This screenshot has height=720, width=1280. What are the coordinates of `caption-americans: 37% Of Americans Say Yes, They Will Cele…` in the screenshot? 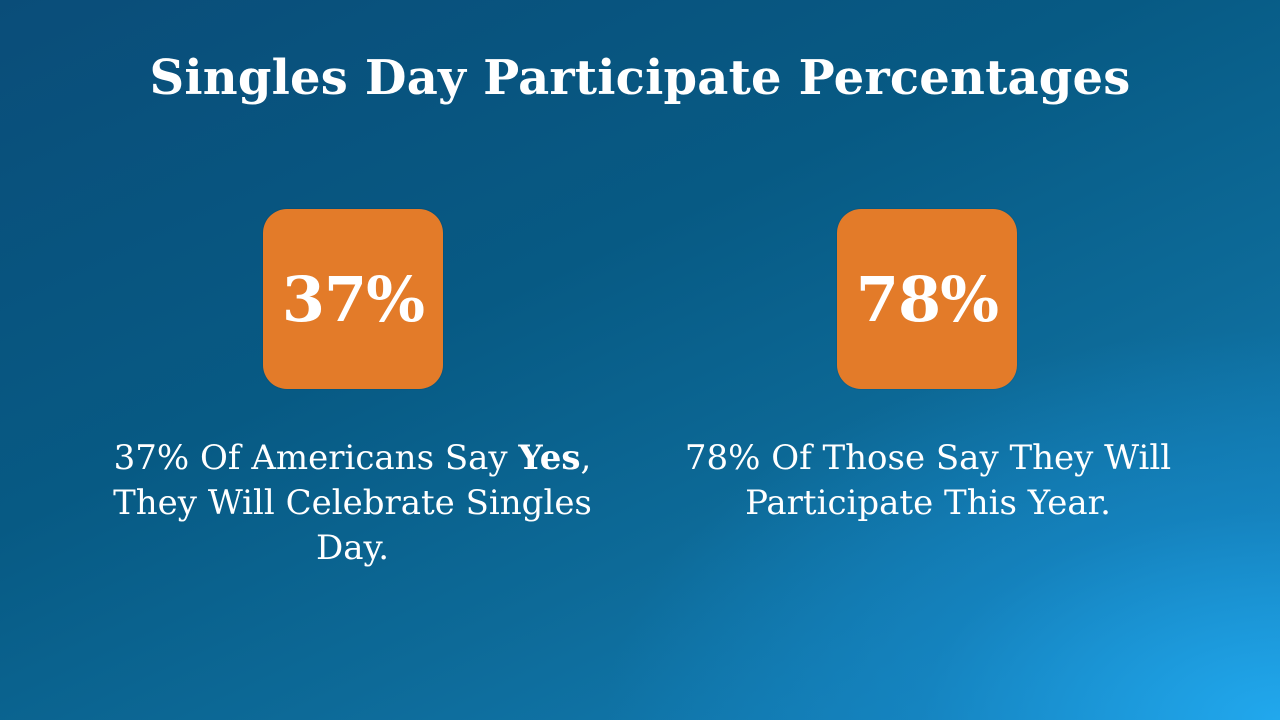 It's located at (352, 503).